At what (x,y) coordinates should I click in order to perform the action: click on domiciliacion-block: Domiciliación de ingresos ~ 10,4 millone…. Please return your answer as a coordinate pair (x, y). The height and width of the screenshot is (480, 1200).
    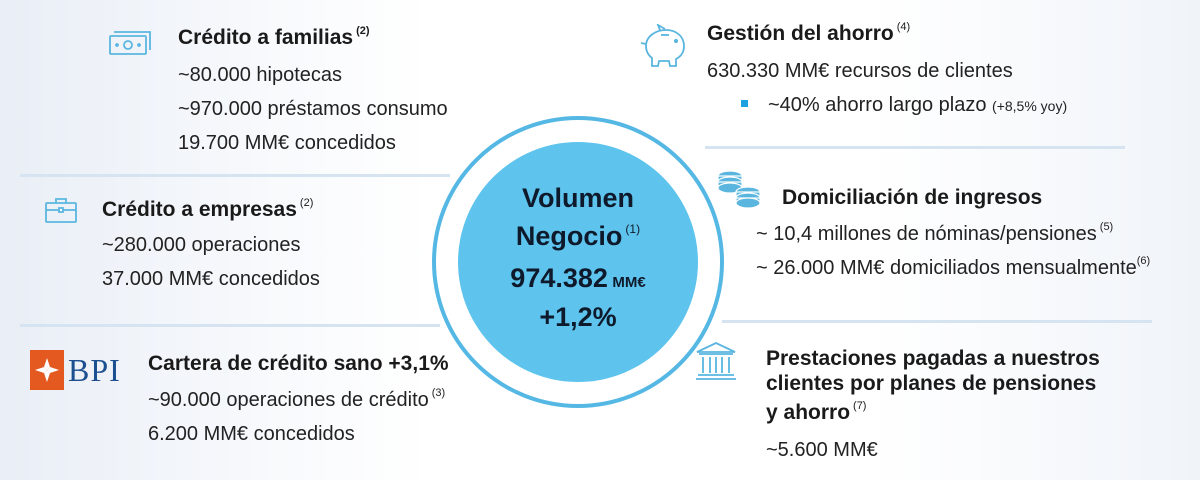
    Looking at the image, I should click on (953, 233).